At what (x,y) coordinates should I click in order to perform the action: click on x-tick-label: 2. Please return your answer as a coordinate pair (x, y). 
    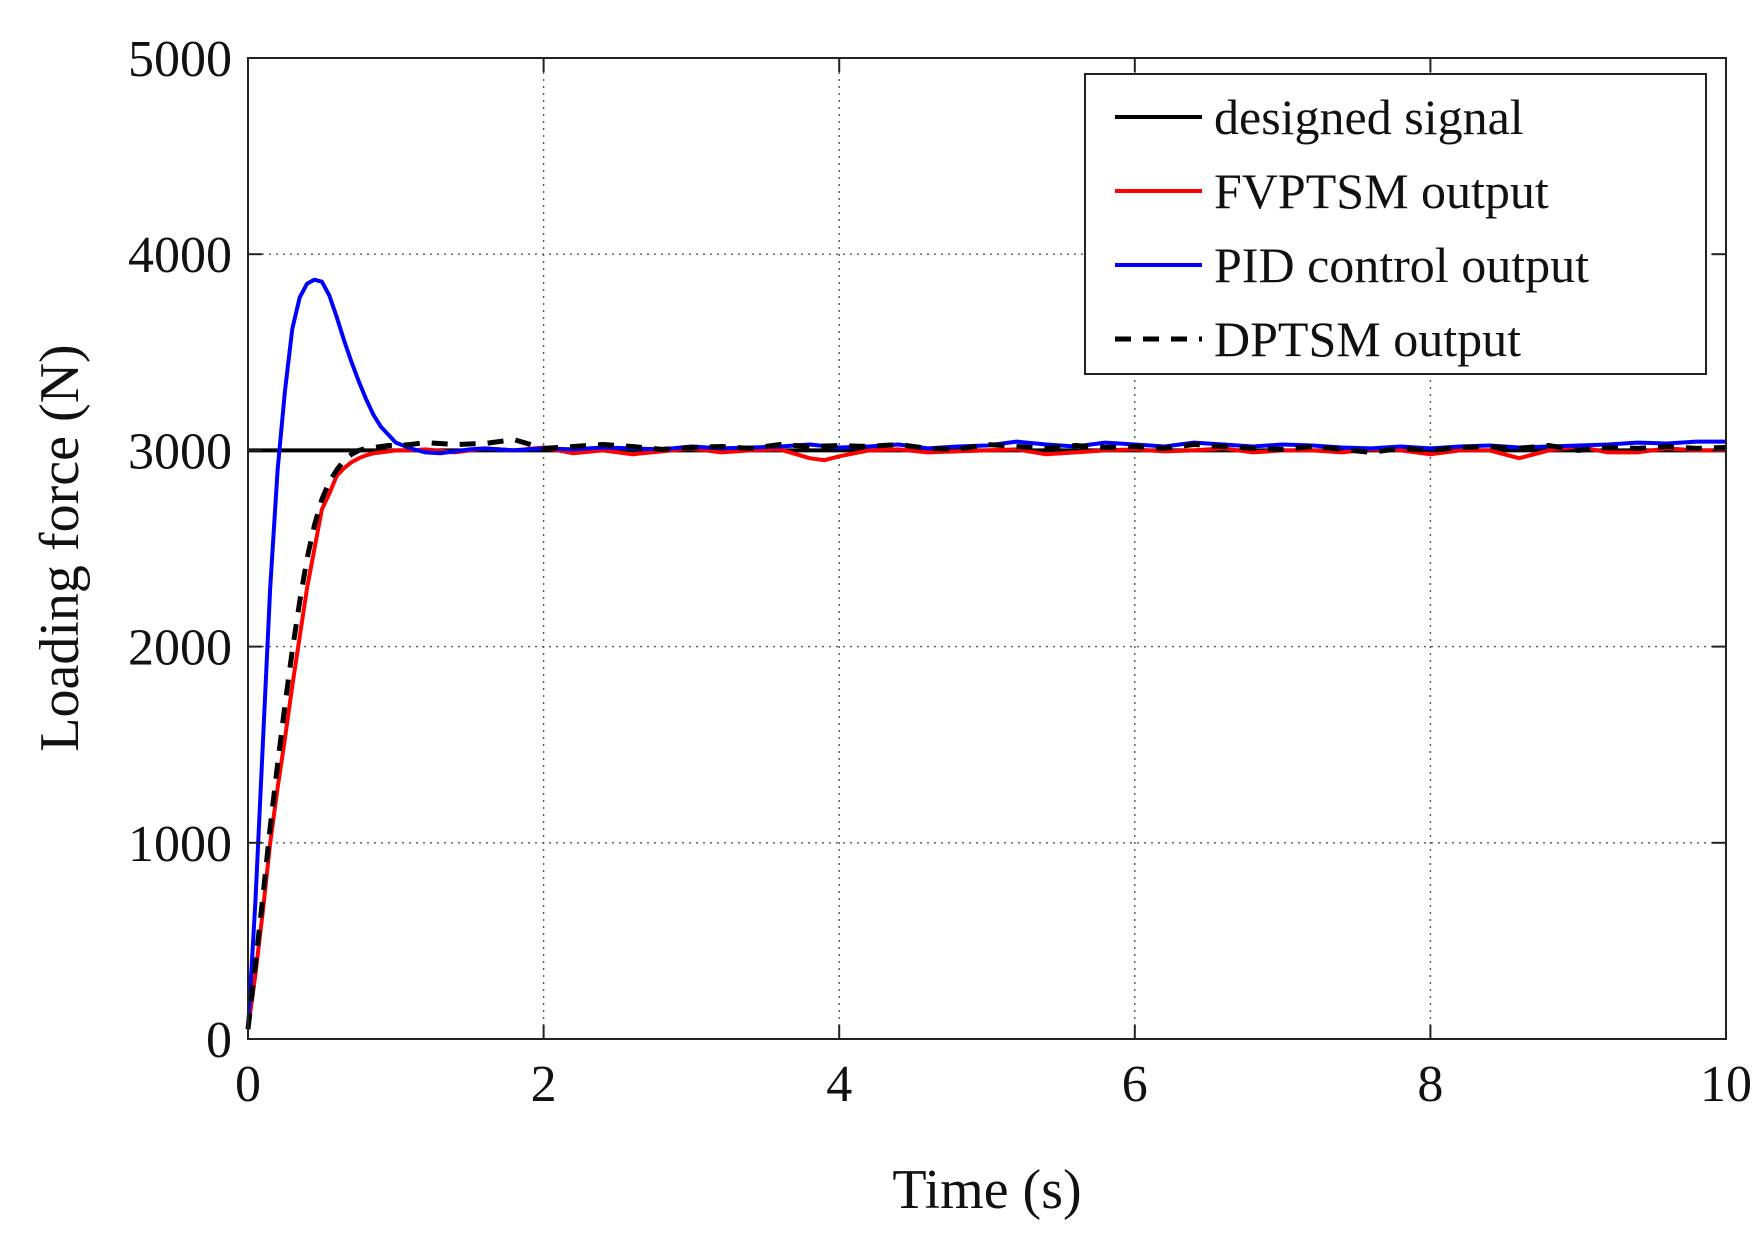
    Looking at the image, I should click on (544, 1084).